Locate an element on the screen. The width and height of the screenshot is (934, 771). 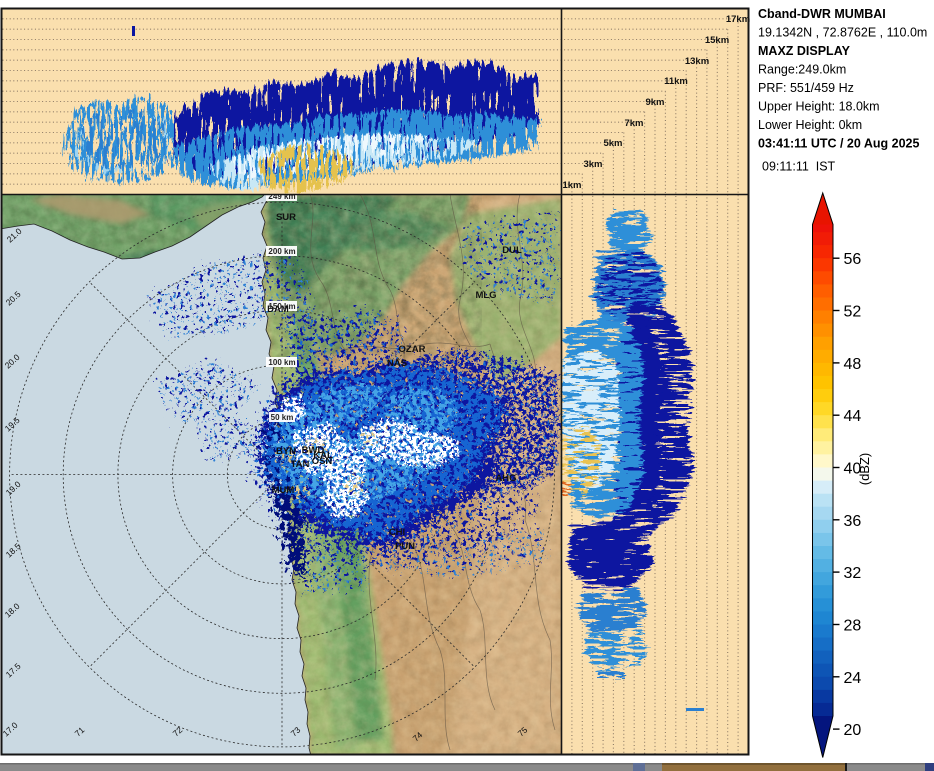
svg-text: 13km is located at coordinates (697, 61).